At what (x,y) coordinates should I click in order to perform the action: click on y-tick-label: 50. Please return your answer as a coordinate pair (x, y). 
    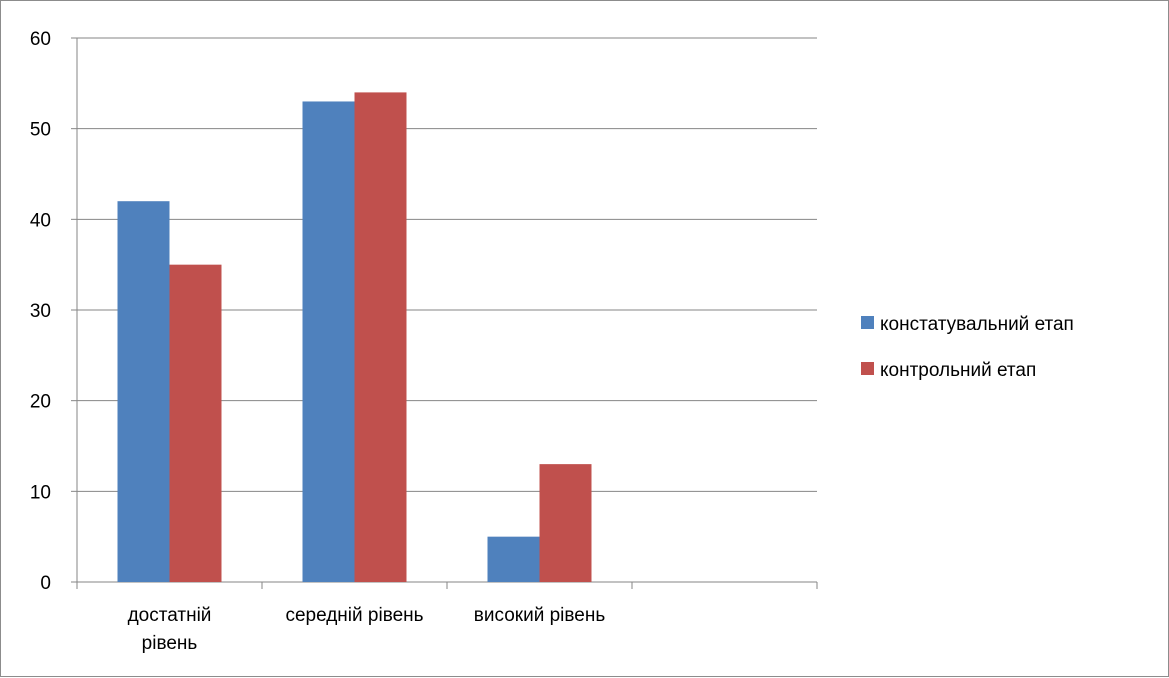
    Looking at the image, I should click on (40, 130).